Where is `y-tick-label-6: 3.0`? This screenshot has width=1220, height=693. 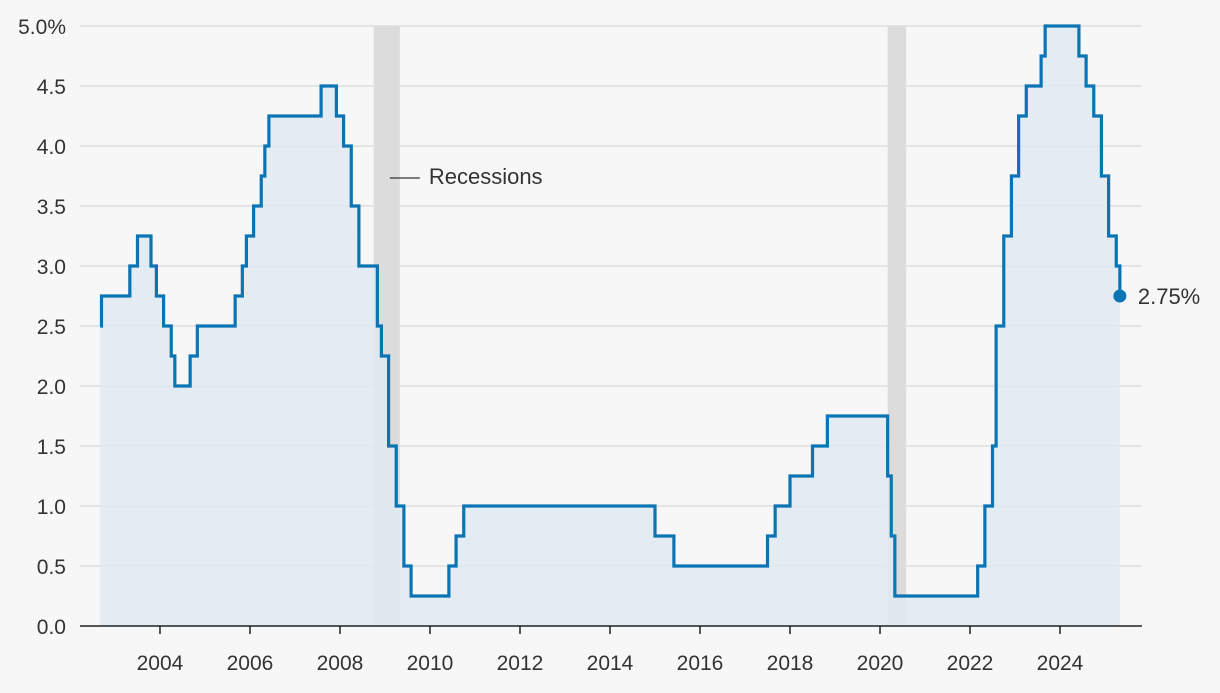 y-tick-label-6: 3.0 is located at coordinates (51, 267).